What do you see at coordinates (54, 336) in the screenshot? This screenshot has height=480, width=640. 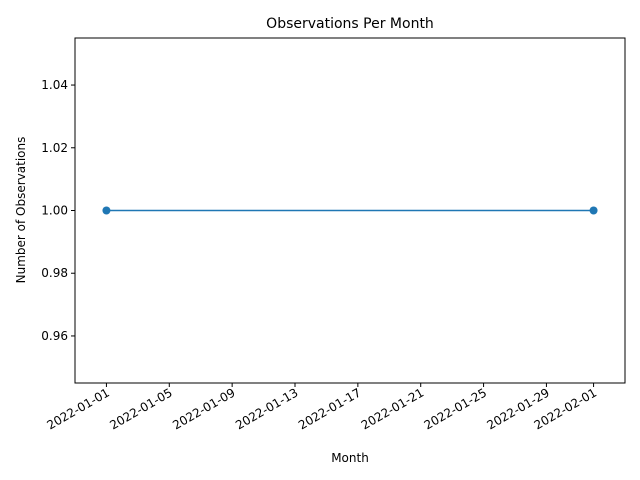 I see `y-tick-label: 0.96` at bounding box center [54, 336].